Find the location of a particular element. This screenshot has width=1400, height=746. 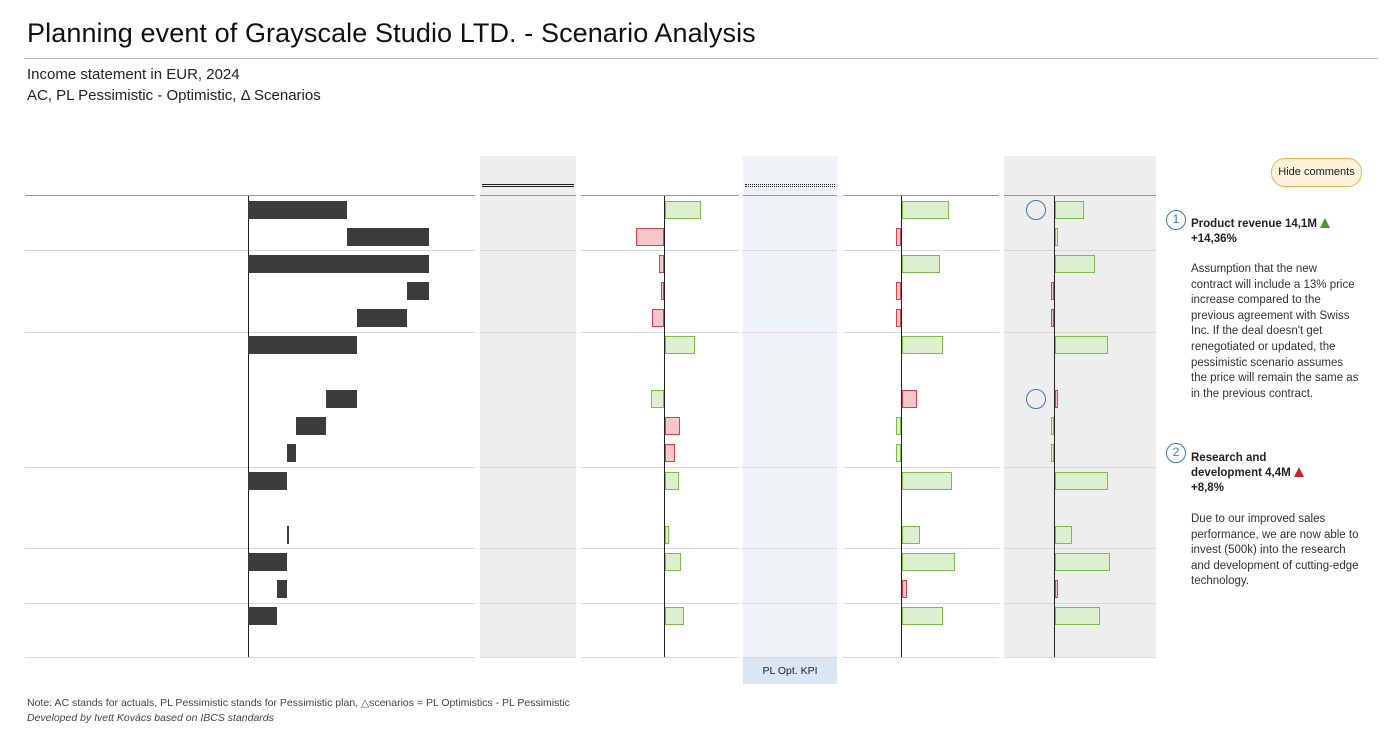

title-divider is located at coordinates (701, 58).